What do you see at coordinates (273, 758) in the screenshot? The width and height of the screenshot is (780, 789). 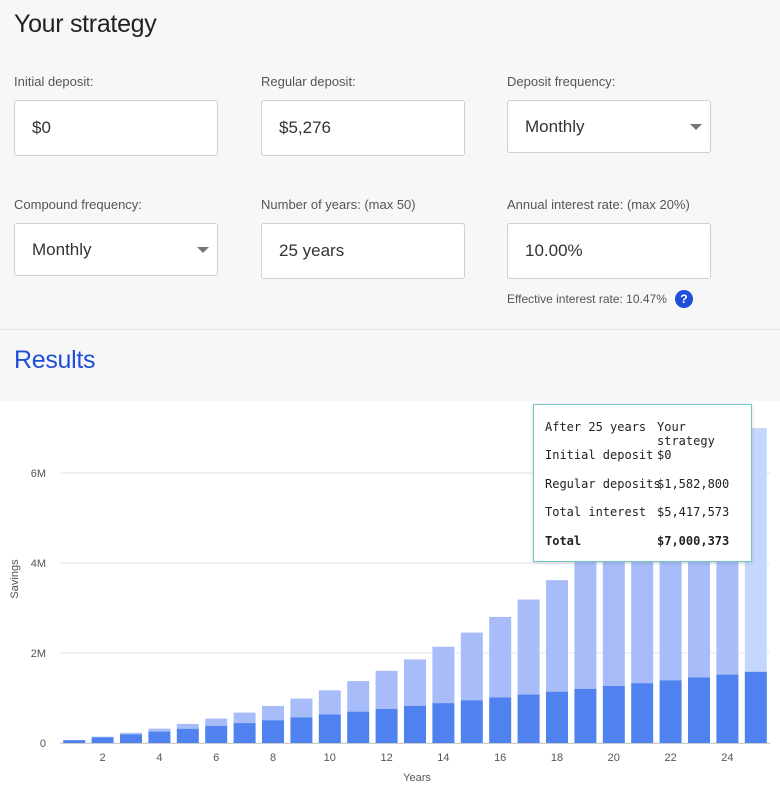 I see `x-tick-label: 8` at bounding box center [273, 758].